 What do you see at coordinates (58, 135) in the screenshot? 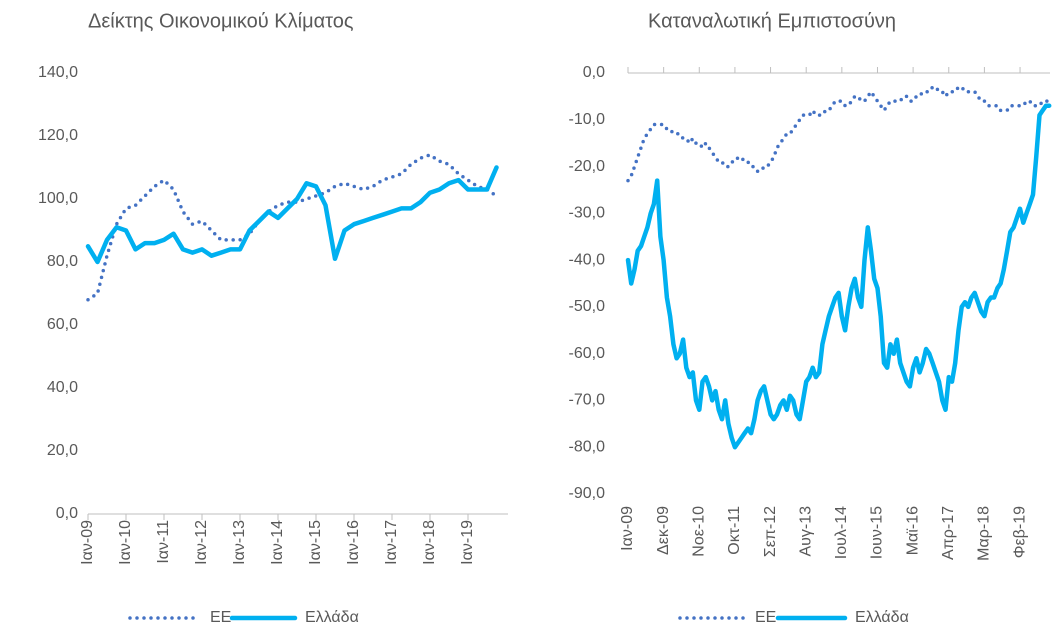
I see `y-tick-label: 120,0` at bounding box center [58, 135].